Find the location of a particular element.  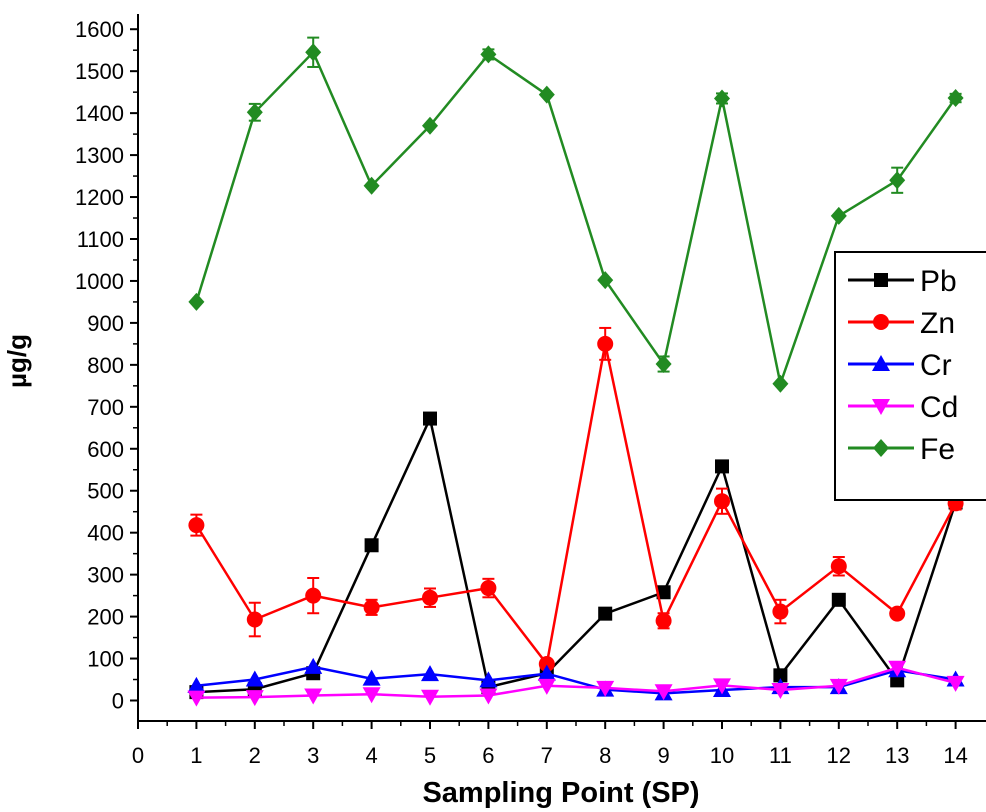

legend-marker-pb is located at coordinates (881, 280).